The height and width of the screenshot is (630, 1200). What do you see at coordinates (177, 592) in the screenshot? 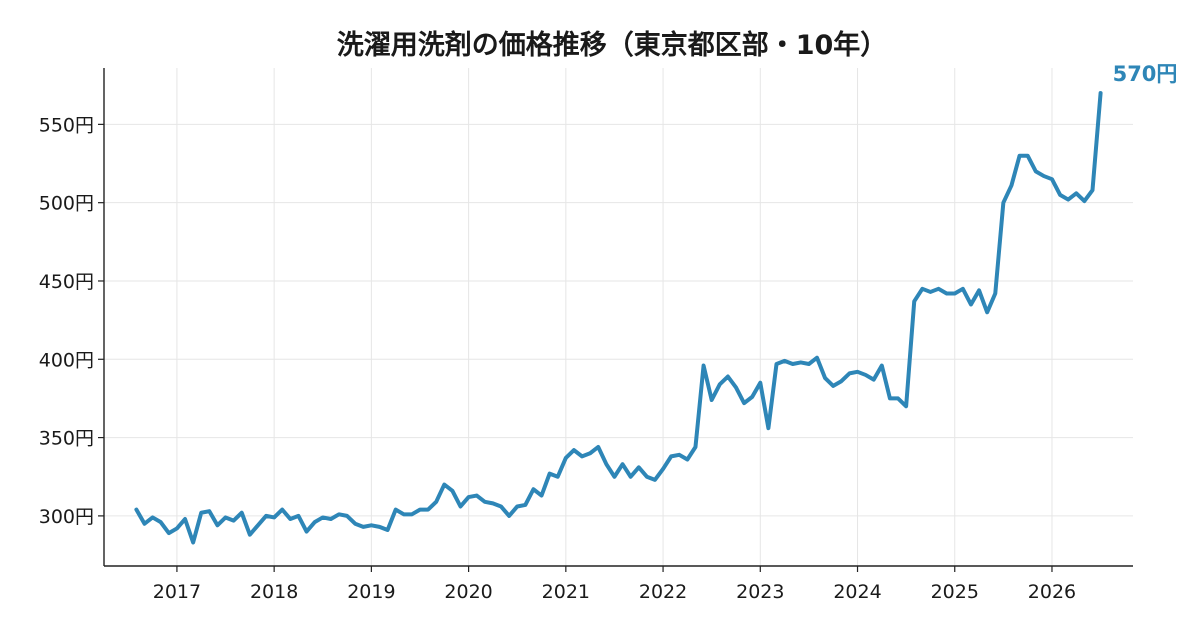
I see `x-tick-label: 2017` at bounding box center [177, 592].